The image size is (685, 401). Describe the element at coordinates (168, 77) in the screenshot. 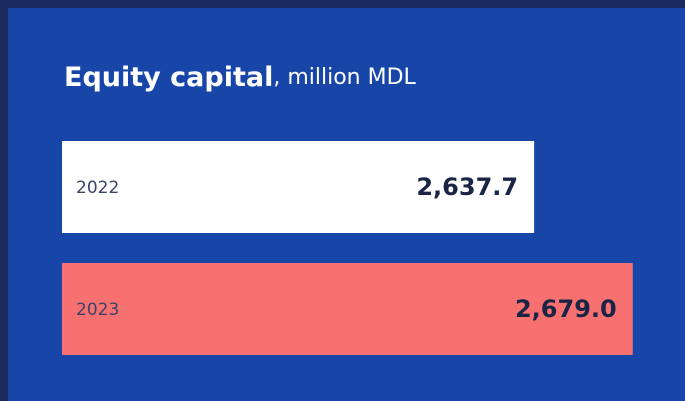

I see `title: Equity capital` at that location.